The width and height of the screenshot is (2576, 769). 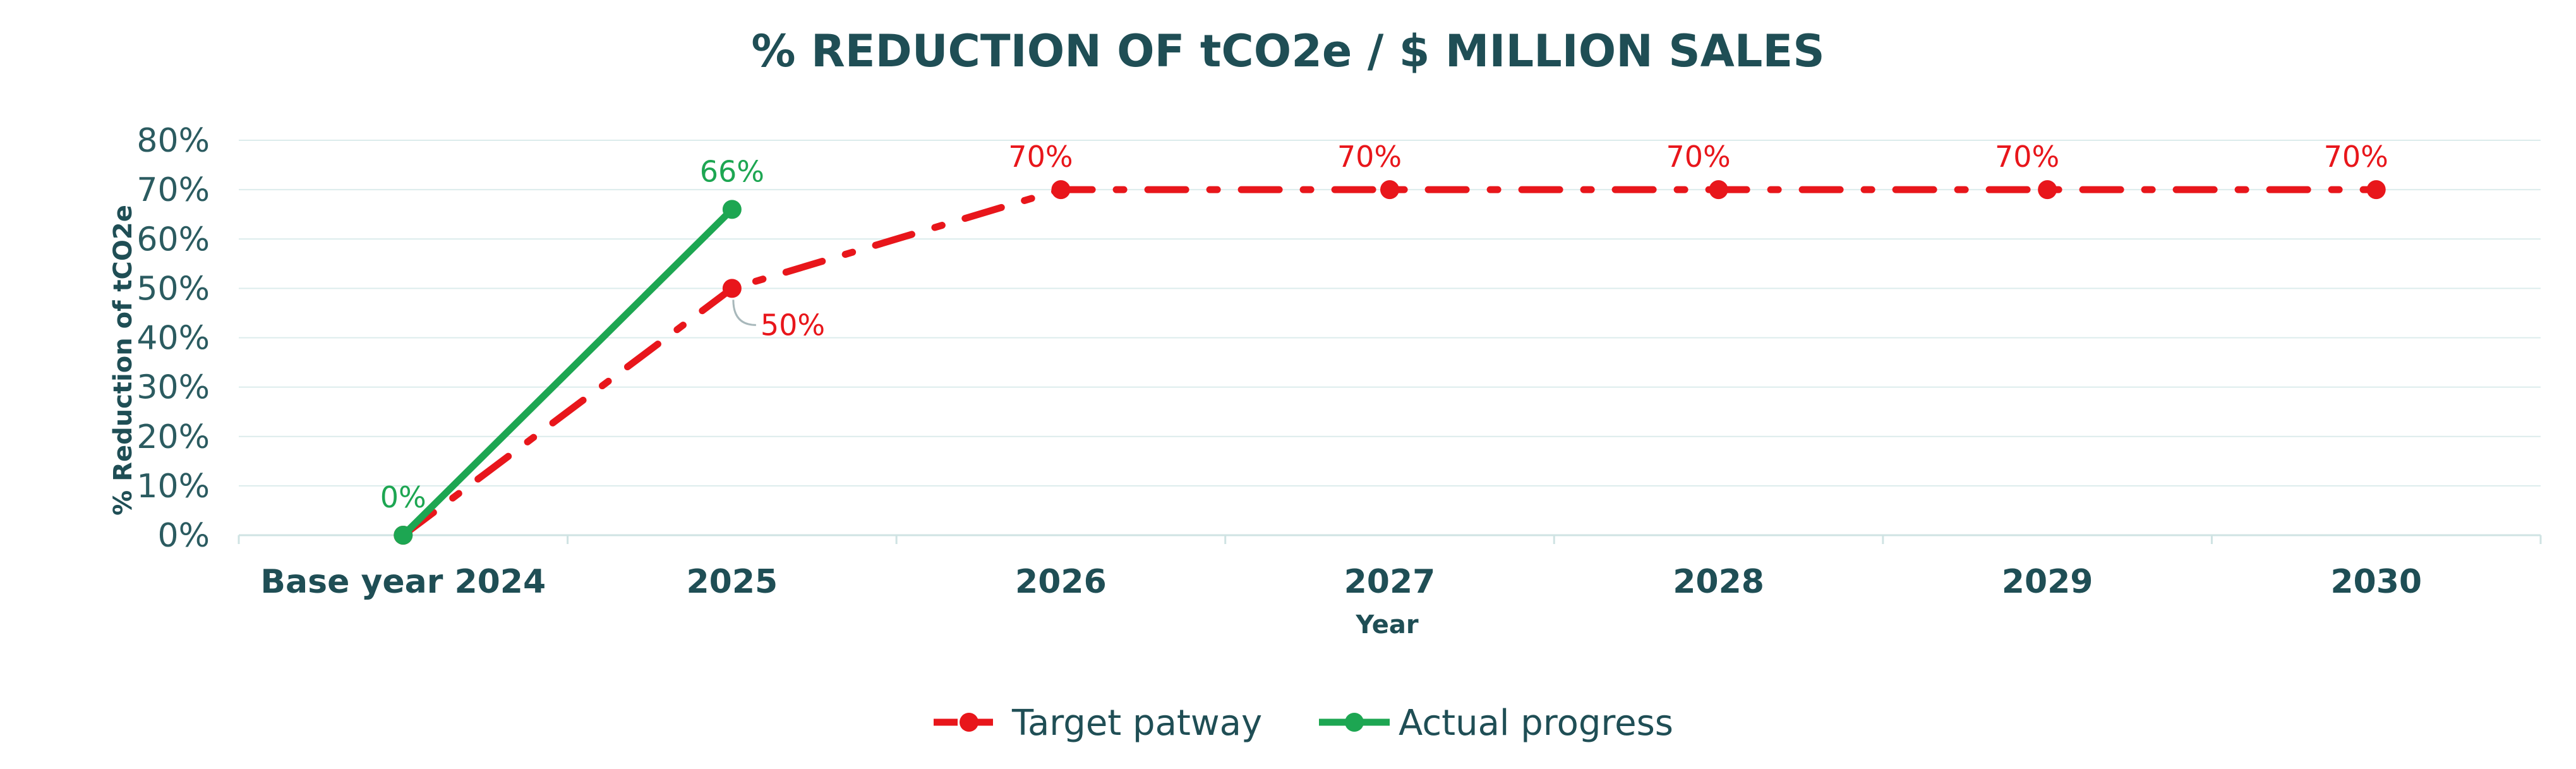 I want to click on y-tick-label: 50%, so click(x=173, y=289).